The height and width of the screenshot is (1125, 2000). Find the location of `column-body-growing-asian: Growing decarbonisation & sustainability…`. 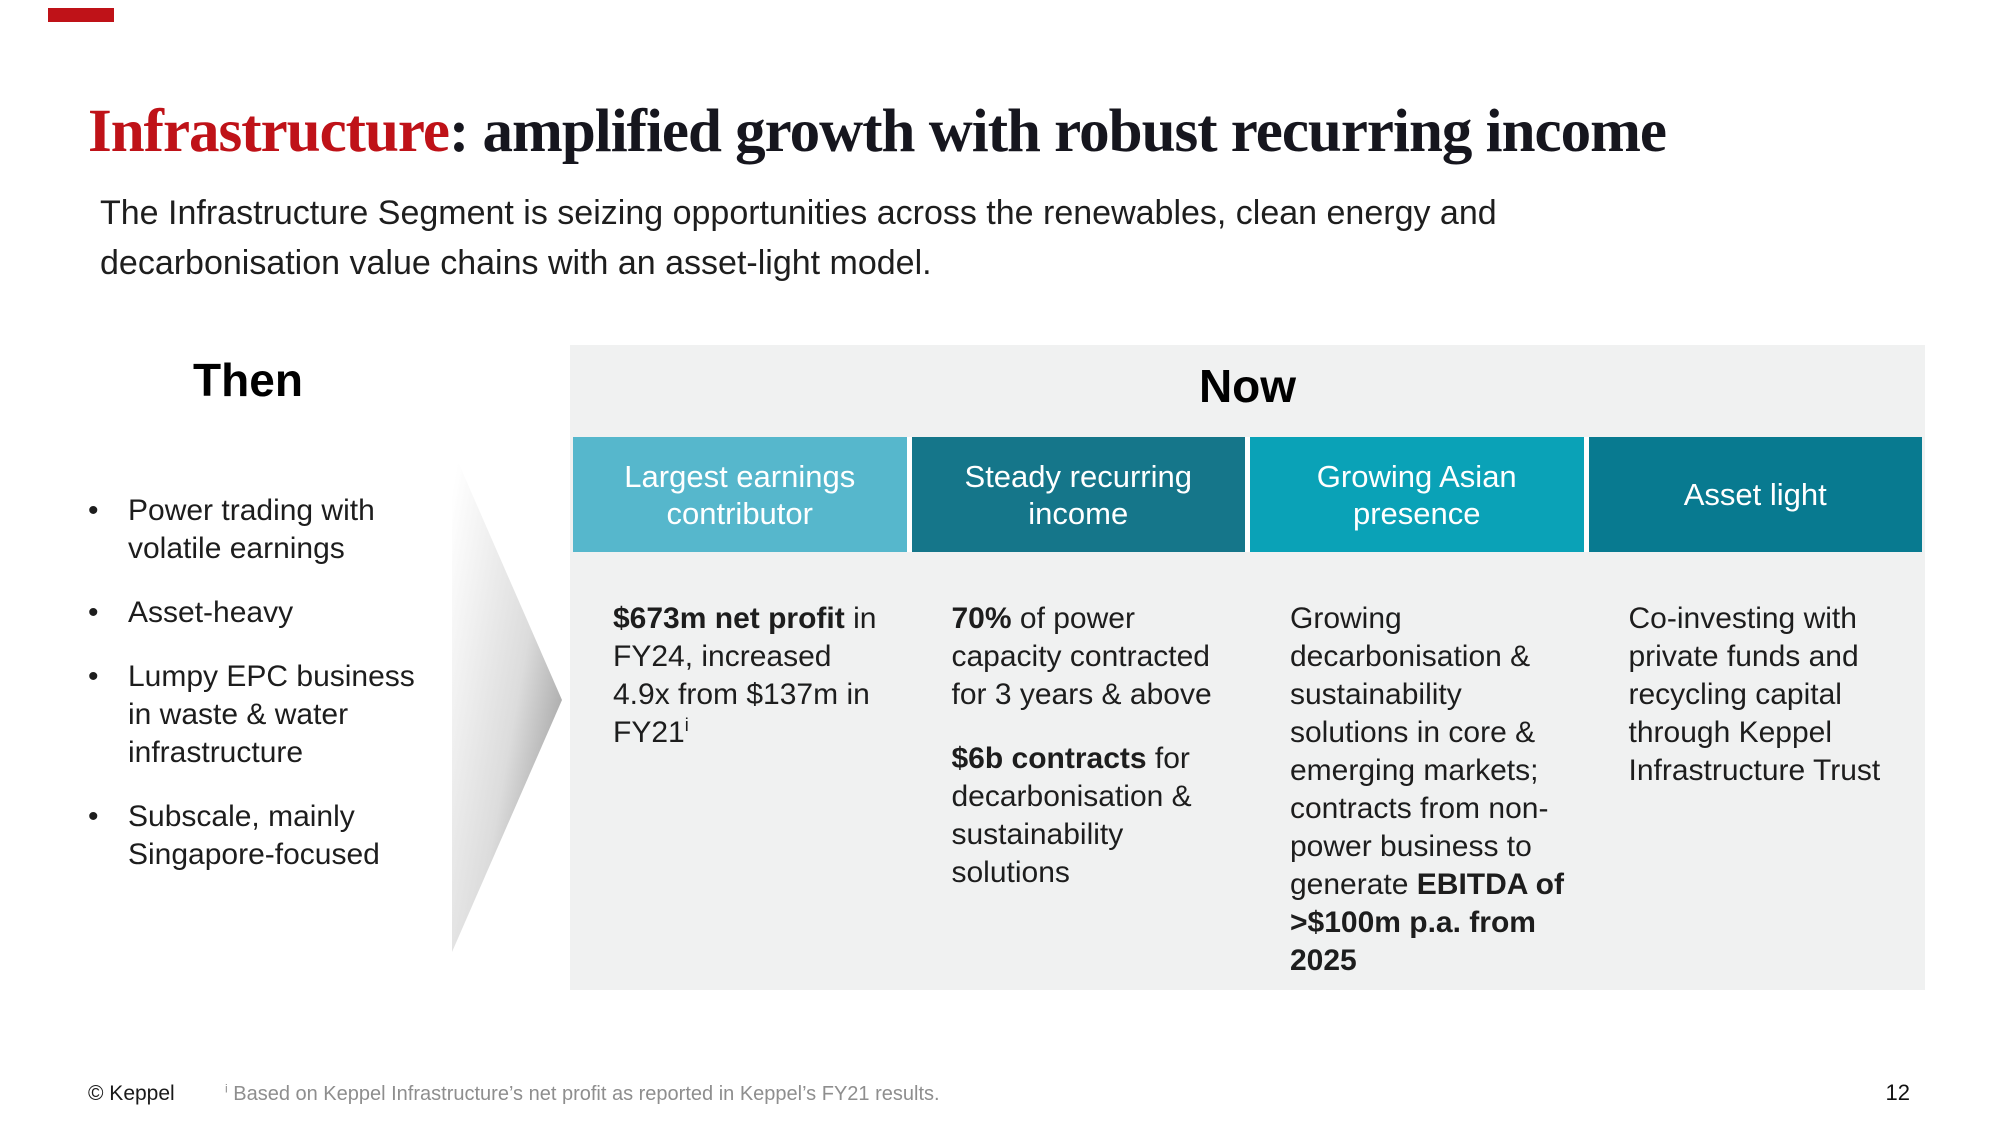

column-body-growing-asian: Growing decarbonisation & sustainability… is located at coordinates (1417, 795).